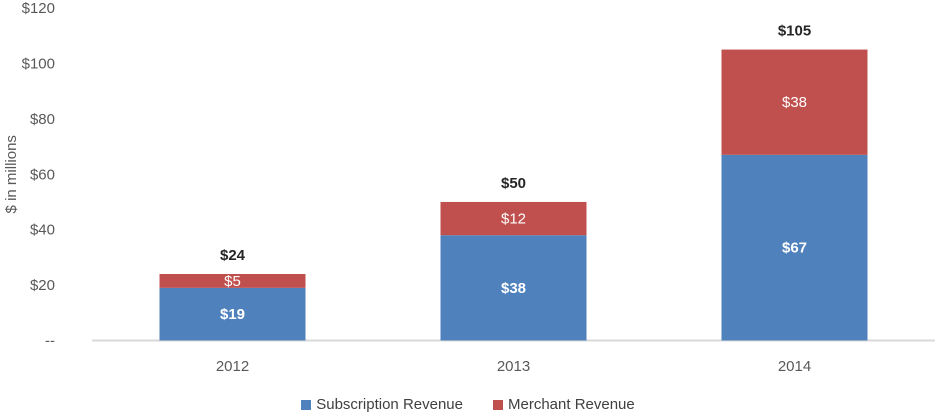 The image size is (936, 415). What do you see at coordinates (42, 285) in the screenshot?
I see `y-tick-label: $20` at bounding box center [42, 285].